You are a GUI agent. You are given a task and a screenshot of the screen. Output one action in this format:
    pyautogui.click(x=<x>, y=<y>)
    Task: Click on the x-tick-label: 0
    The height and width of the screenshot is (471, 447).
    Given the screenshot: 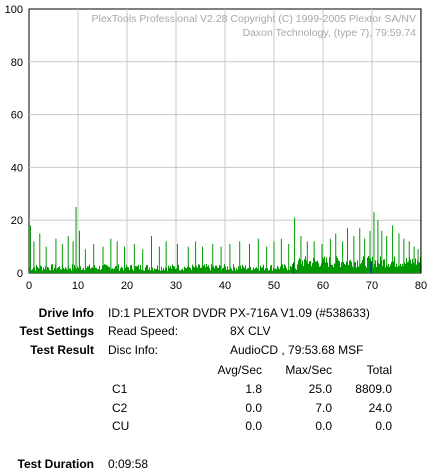 What is the action you would take?
    pyautogui.click(x=29, y=286)
    